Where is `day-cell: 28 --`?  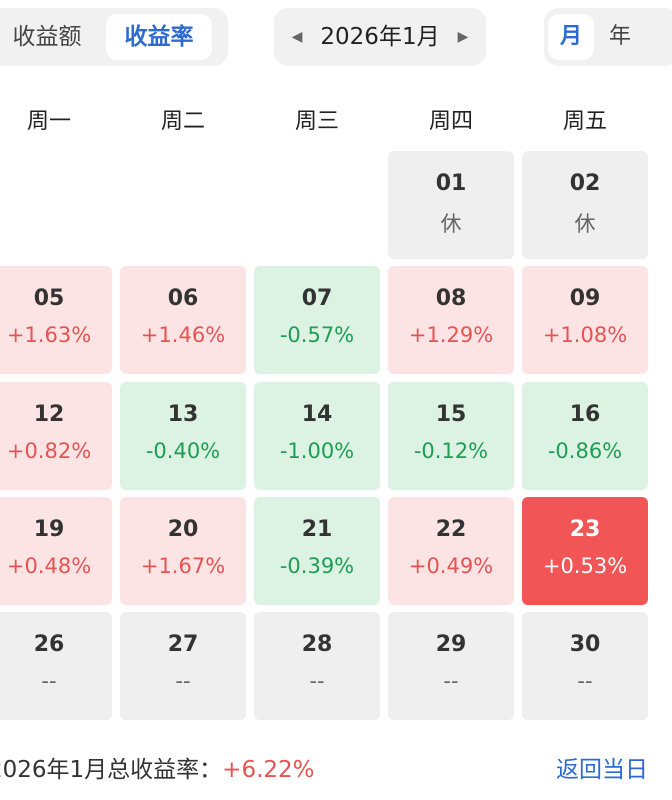
day-cell: 28 -- is located at coordinates (317, 666).